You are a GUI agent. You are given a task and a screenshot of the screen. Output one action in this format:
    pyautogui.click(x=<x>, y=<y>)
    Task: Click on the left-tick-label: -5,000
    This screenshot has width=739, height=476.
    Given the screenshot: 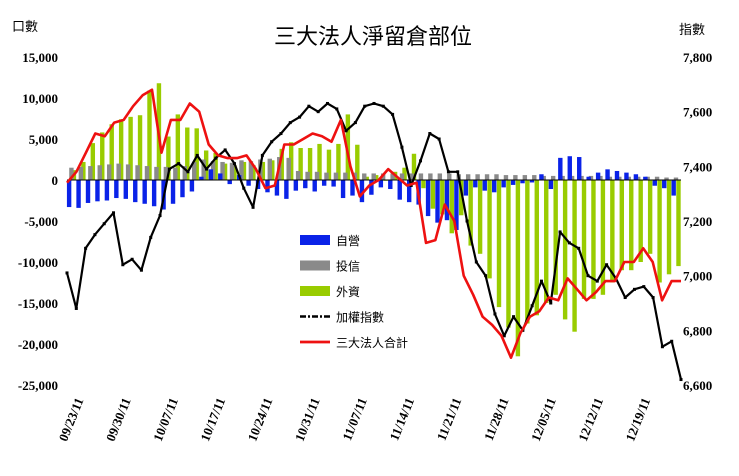 What is the action you would take?
    pyautogui.click(x=41, y=221)
    